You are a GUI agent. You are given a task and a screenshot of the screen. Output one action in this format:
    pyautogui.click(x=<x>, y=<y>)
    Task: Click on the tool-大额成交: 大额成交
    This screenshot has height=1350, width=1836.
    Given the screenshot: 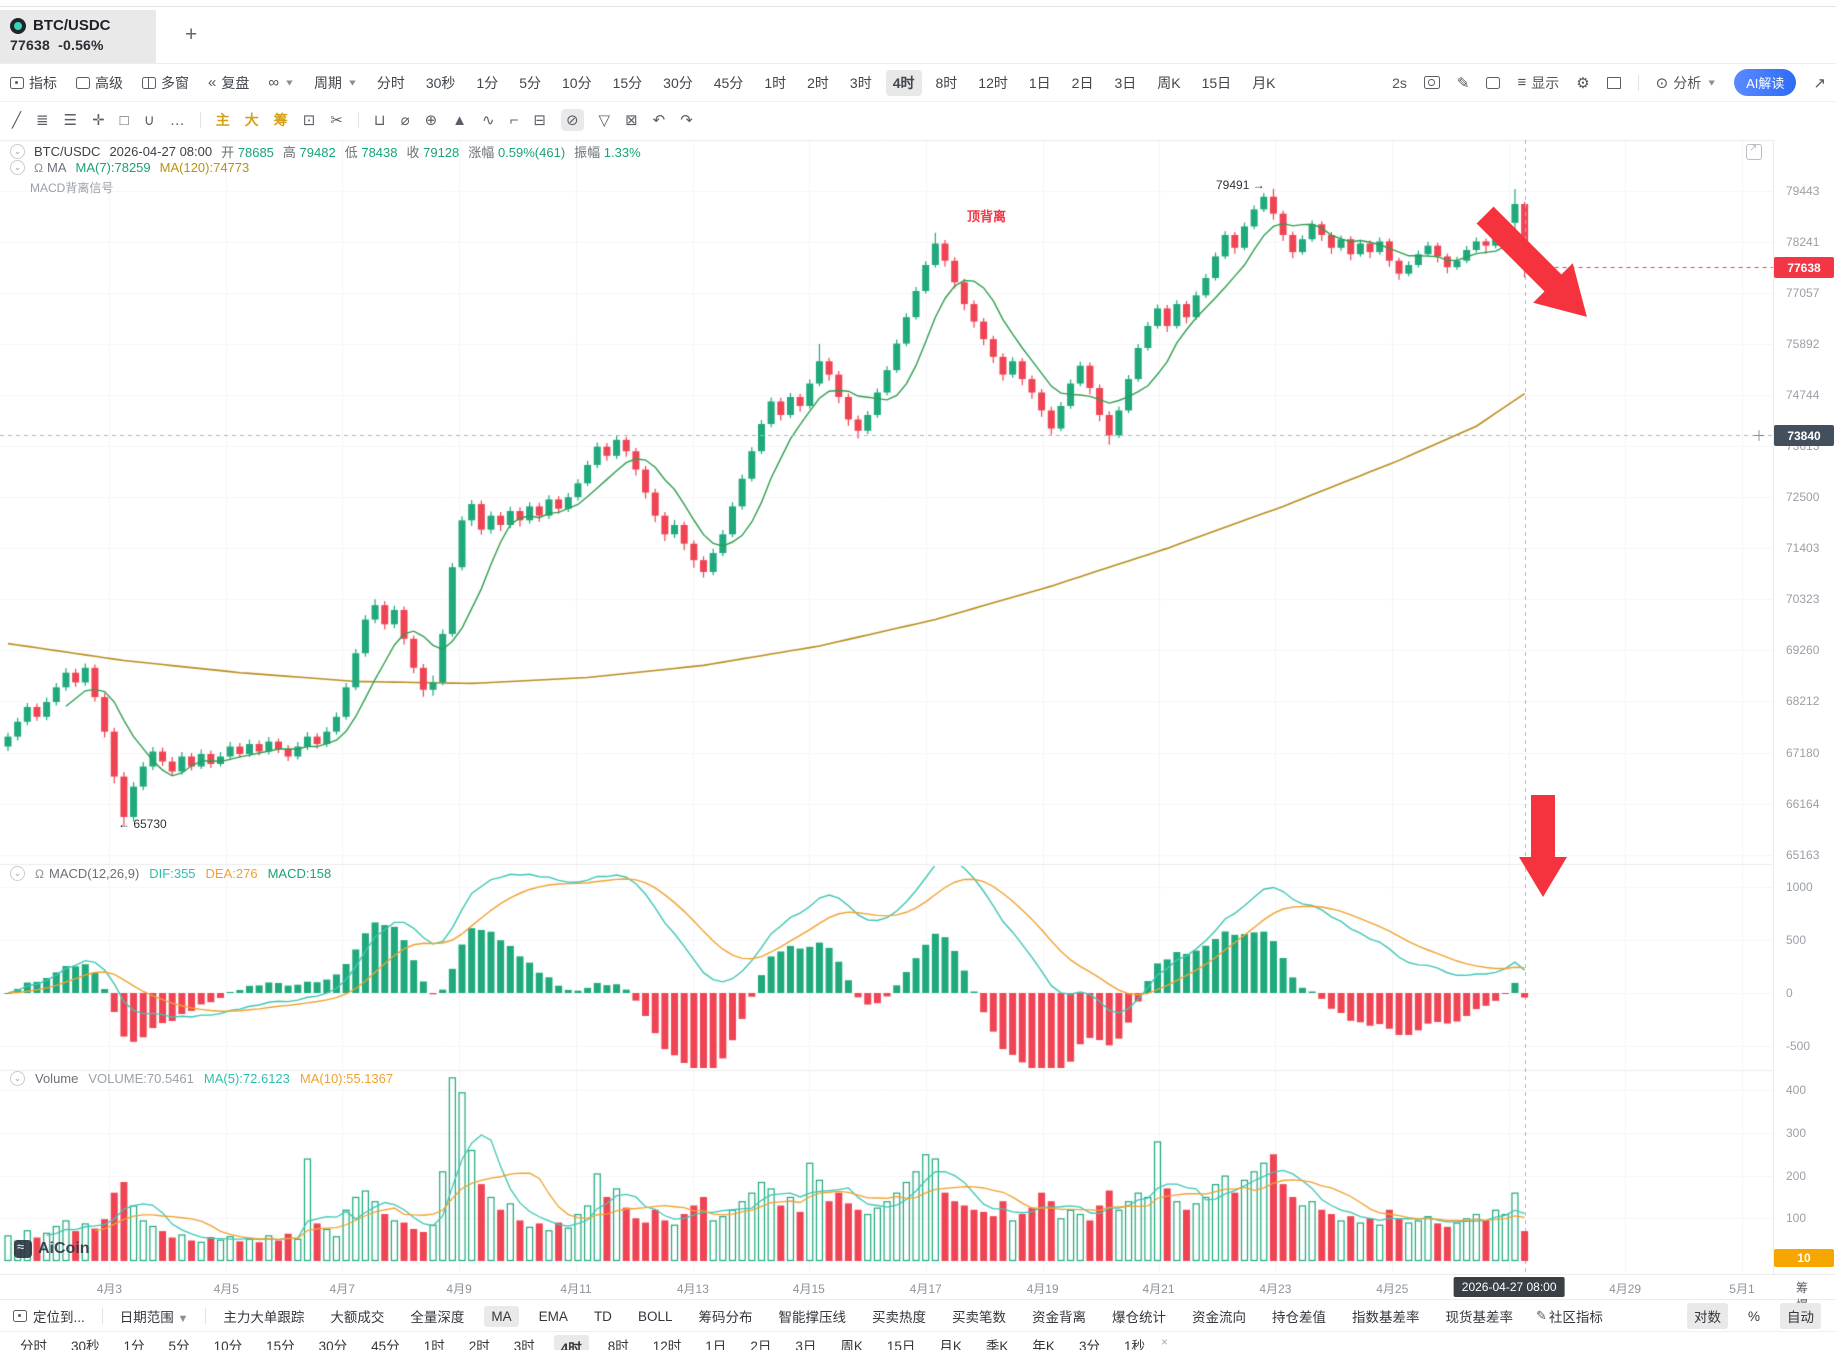 What is the action you would take?
    pyautogui.click(x=357, y=1317)
    